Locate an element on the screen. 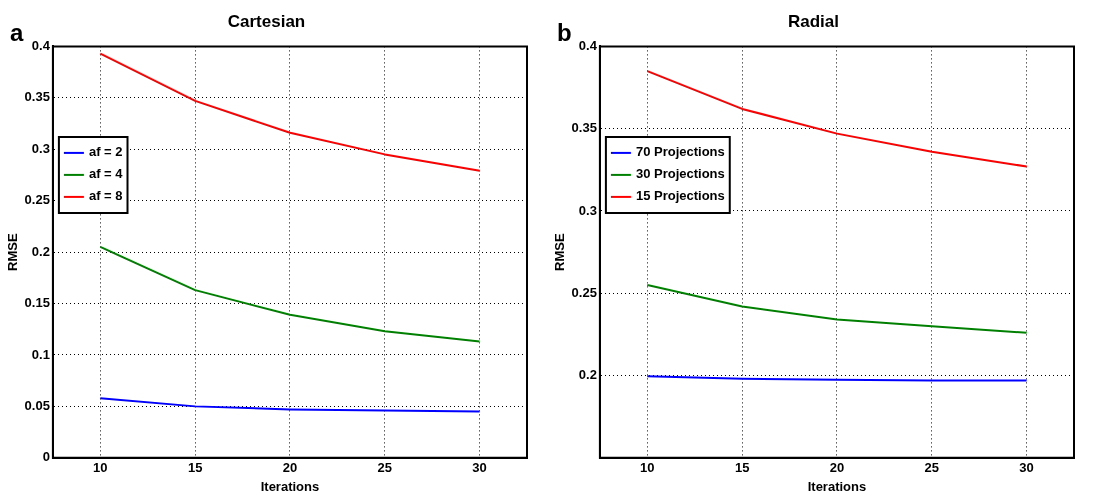 This screenshot has height=497, width=1094. chart-title: Radial is located at coordinates (813, 21).